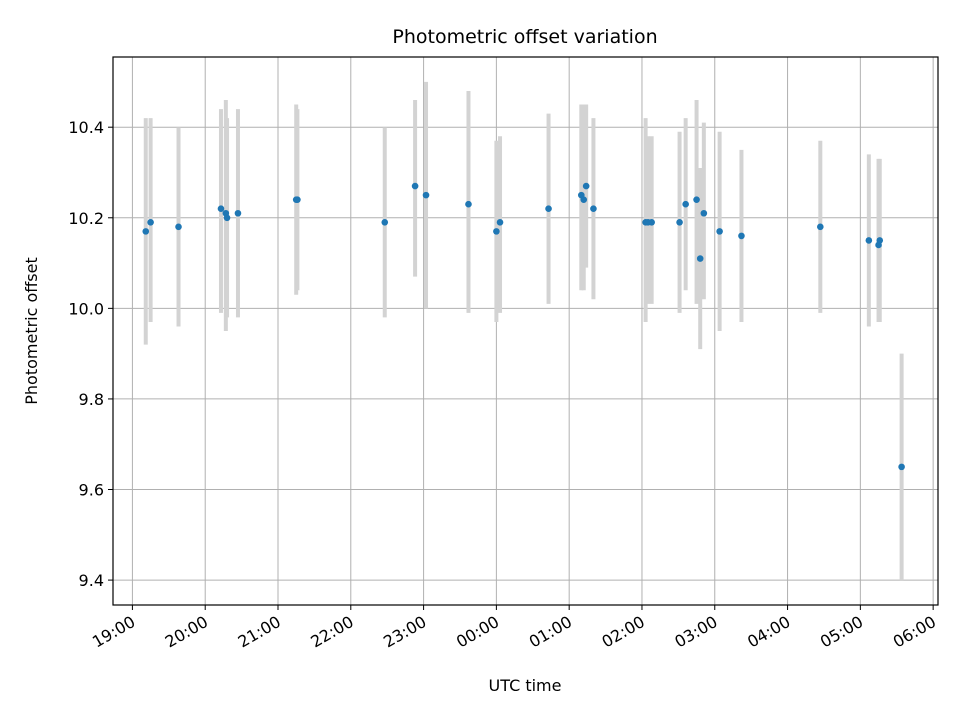 This screenshot has height=720, width=960. What do you see at coordinates (91, 399) in the screenshot?
I see `y-tick-label: 9.8` at bounding box center [91, 399].